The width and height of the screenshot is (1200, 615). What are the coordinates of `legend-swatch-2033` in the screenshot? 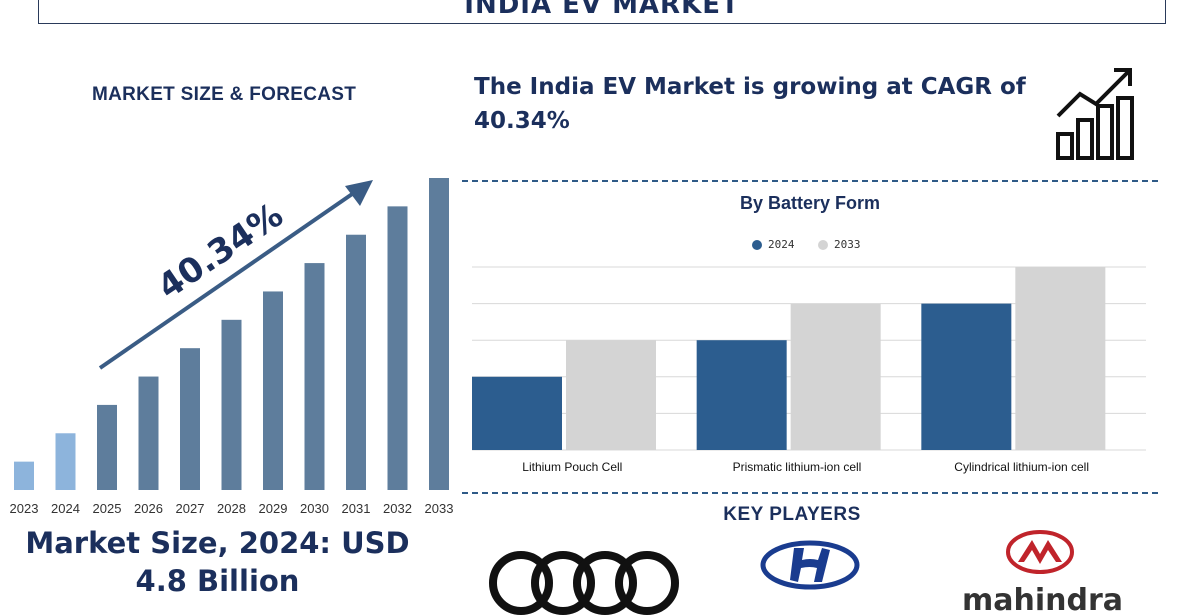 It's located at (823, 244).